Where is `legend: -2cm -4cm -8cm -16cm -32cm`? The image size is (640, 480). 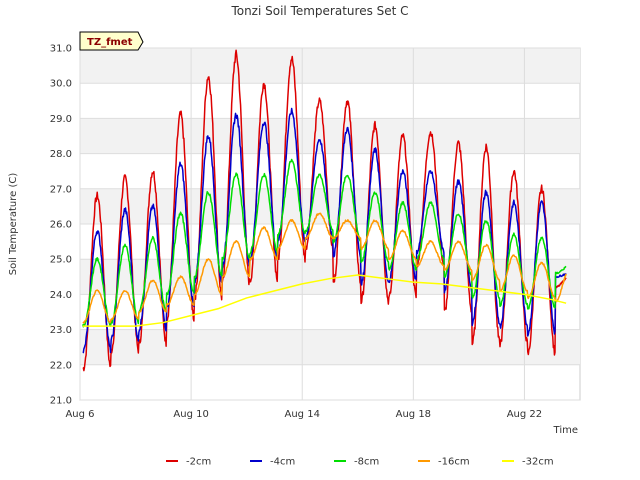
legend: -2cm -4cm -8cm -16cm -32cm is located at coordinates (360, 462).